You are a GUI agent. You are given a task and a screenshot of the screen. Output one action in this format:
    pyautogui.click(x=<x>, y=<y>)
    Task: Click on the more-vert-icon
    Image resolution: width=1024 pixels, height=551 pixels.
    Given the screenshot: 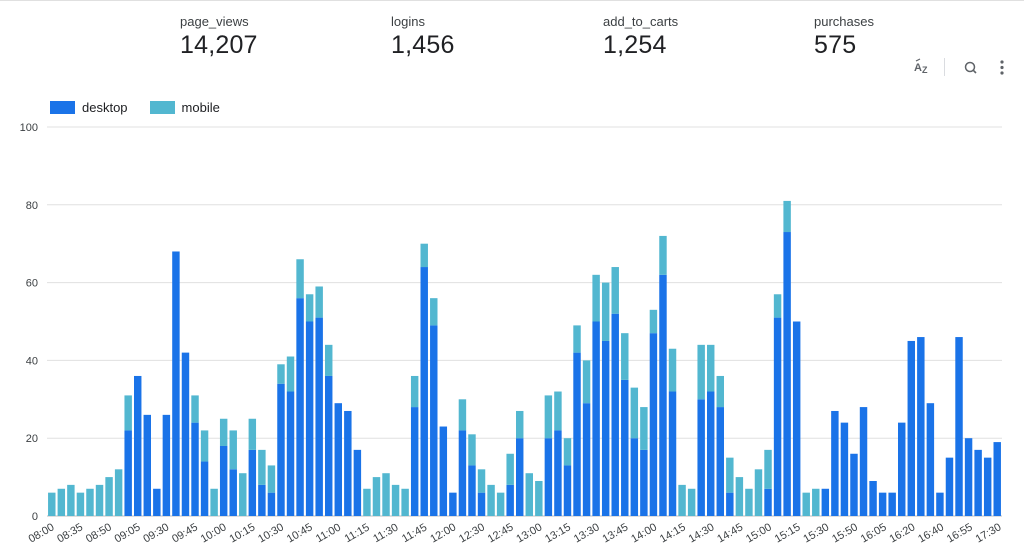 What is the action you would take?
    pyautogui.click(x=1002, y=68)
    